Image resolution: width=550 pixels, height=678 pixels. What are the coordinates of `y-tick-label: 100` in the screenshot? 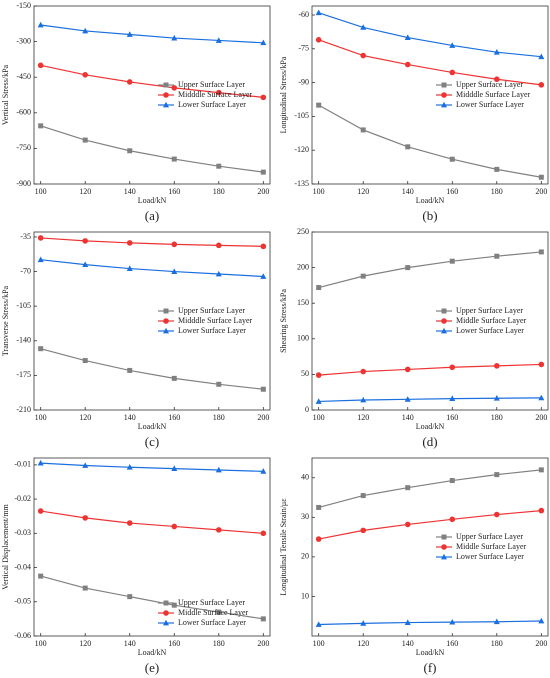 It's located at (303, 338).